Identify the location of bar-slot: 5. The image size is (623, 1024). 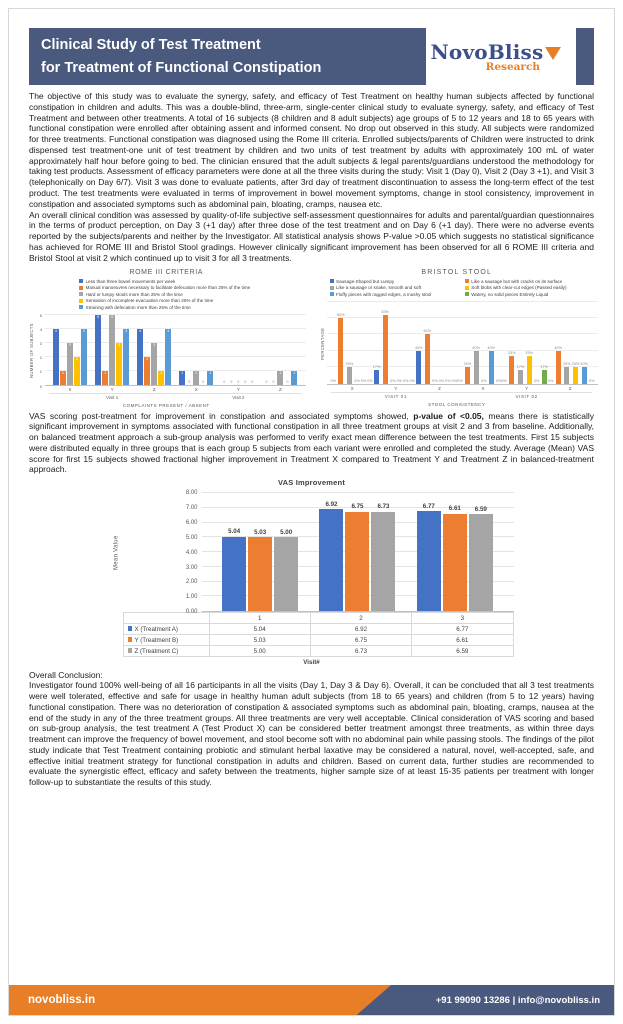
(112, 349).